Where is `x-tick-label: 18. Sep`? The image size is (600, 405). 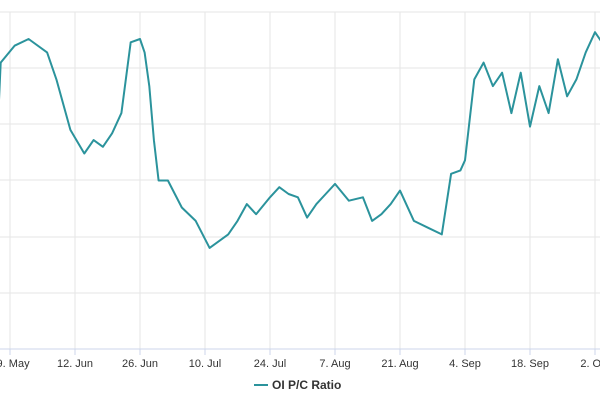
x-tick-label: 18. Sep is located at coordinates (530, 364).